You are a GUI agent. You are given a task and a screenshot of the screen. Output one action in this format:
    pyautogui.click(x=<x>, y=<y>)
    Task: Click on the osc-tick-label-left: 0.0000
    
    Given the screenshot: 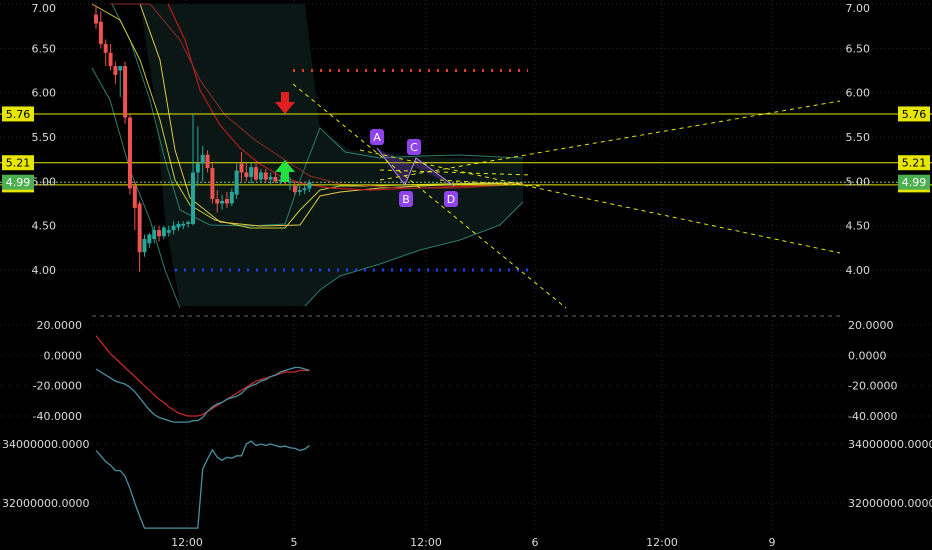 What is the action you would take?
    pyautogui.click(x=63, y=355)
    